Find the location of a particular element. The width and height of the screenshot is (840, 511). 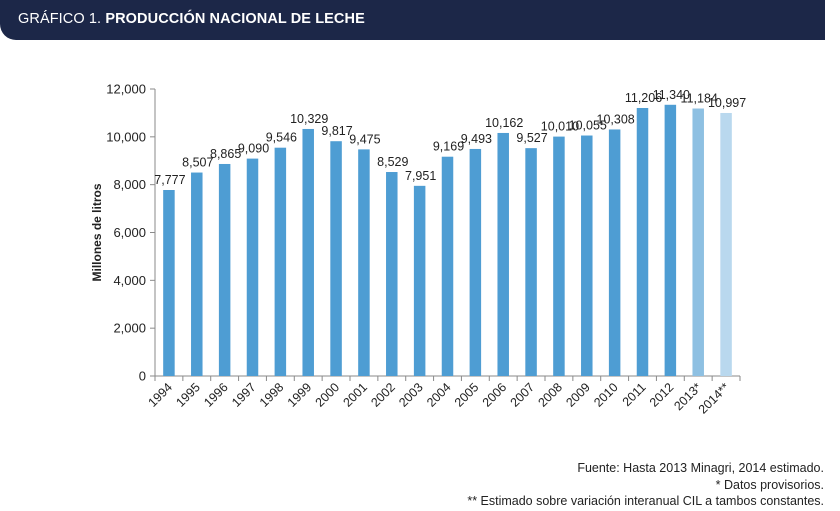

y-tick-label: 12,000 is located at coordinates (126, 89).